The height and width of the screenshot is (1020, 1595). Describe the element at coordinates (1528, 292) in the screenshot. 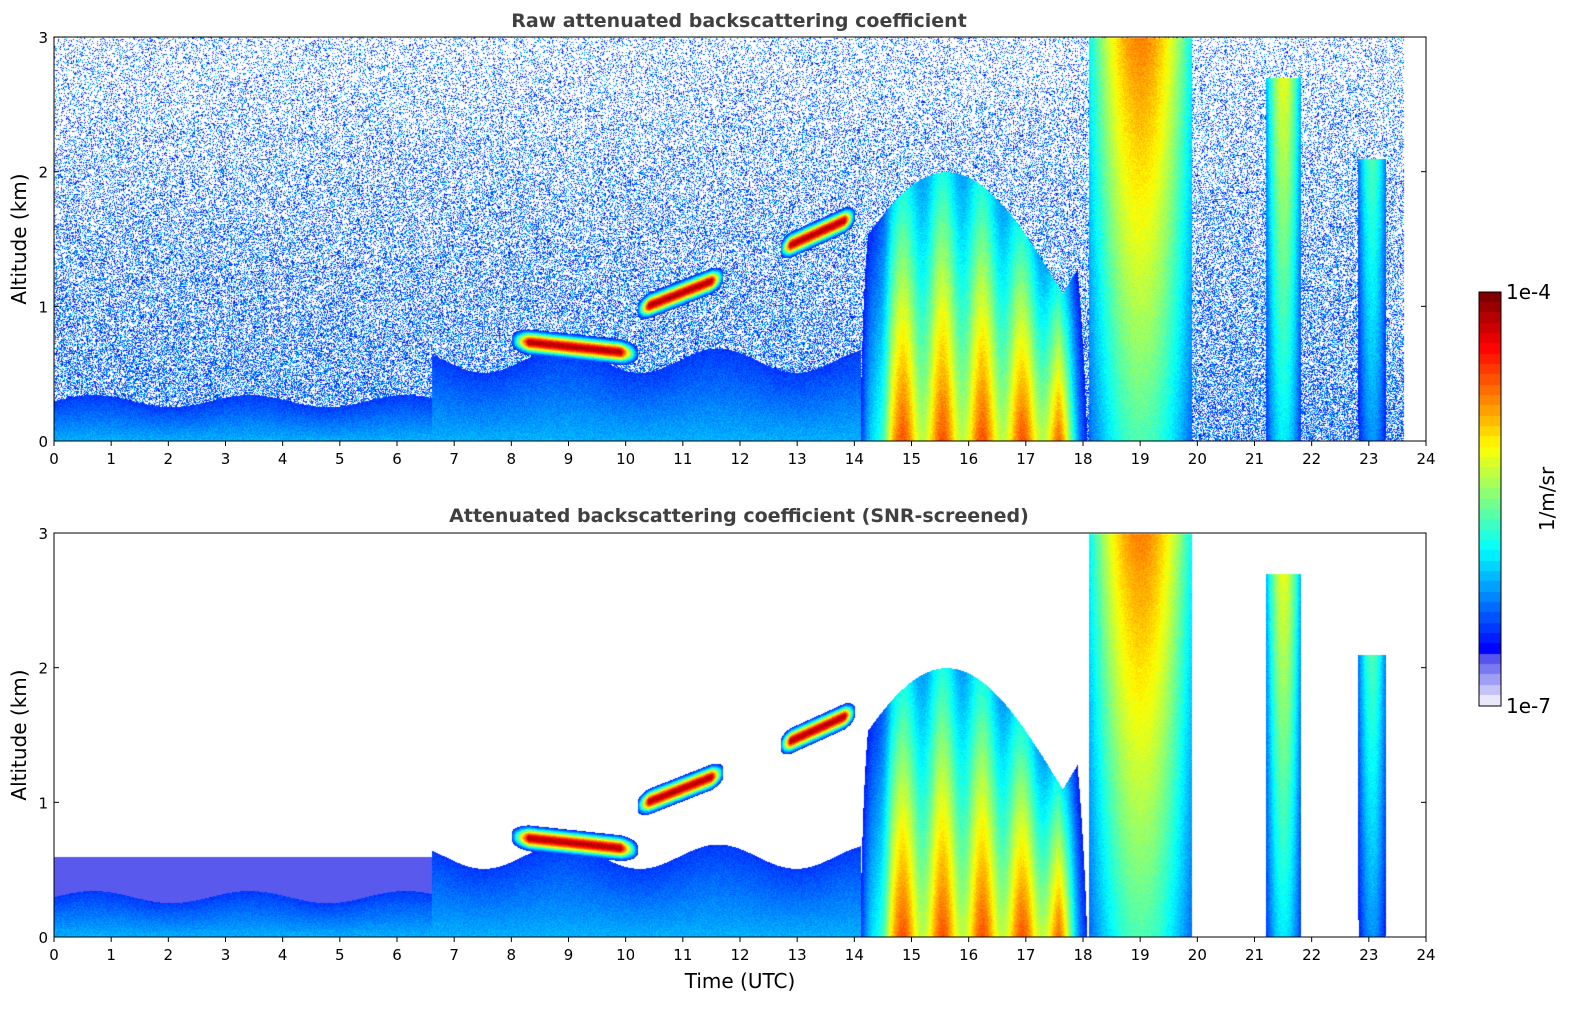

I see `colorbar-max-label: 1e-4` at that location.